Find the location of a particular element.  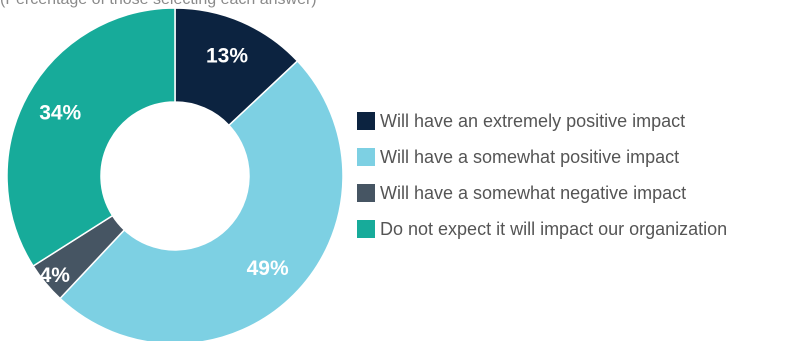

data-label-3: 4% is located at coordinates (55, 275).